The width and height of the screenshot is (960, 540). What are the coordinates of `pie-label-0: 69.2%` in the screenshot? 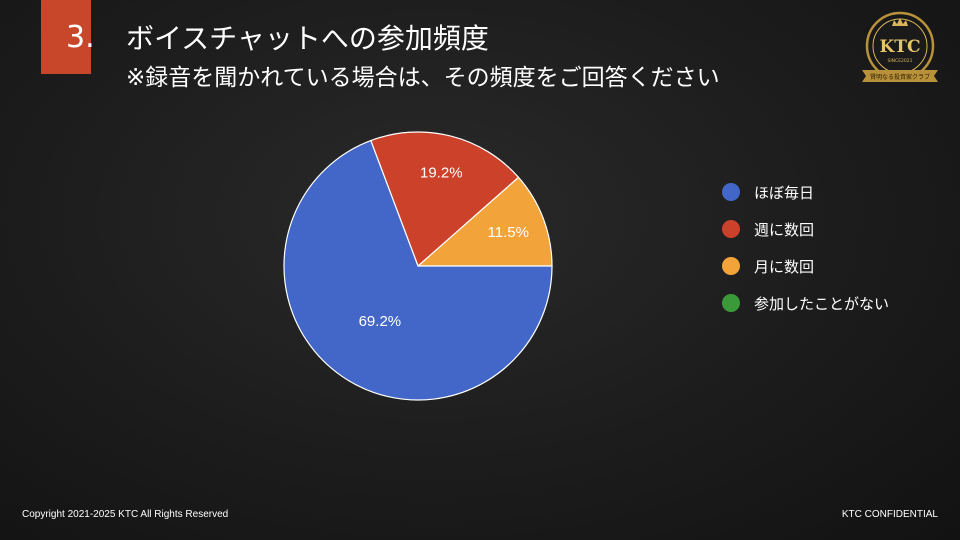 It's located at (380, 321).